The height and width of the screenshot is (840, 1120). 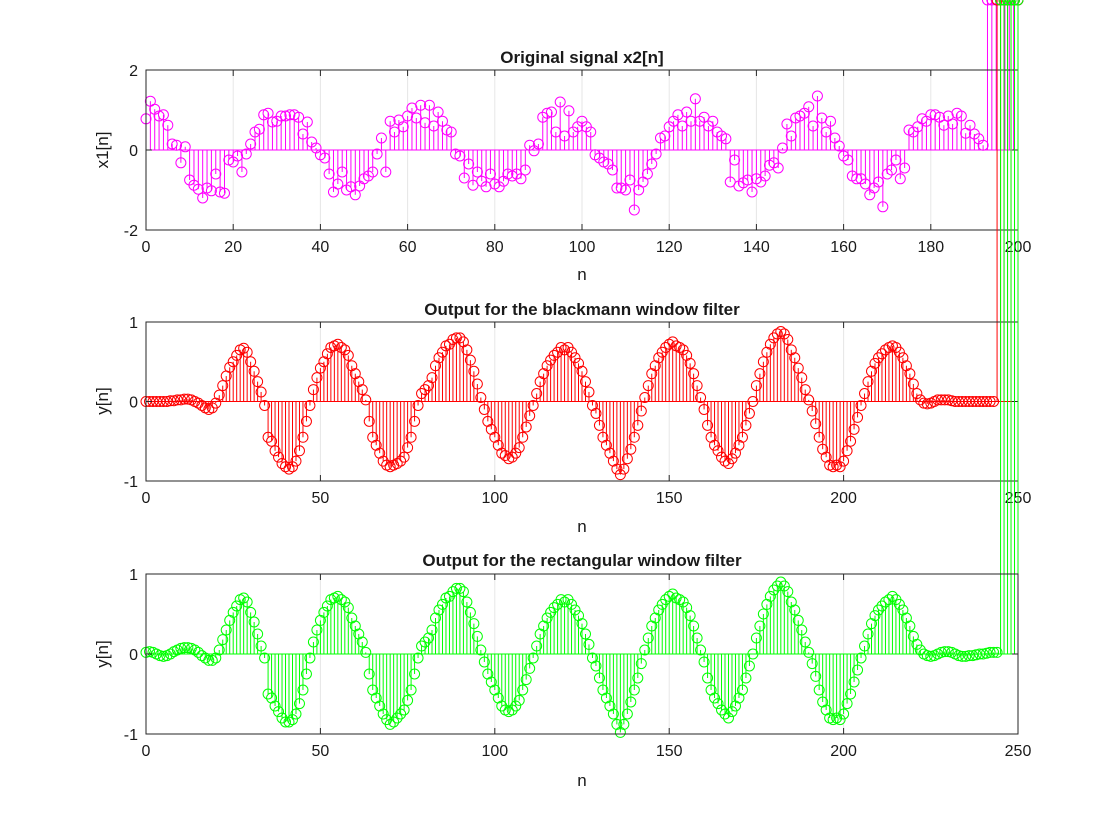 I want to click on x-tick-label: 160, so click(x=843, y=247).